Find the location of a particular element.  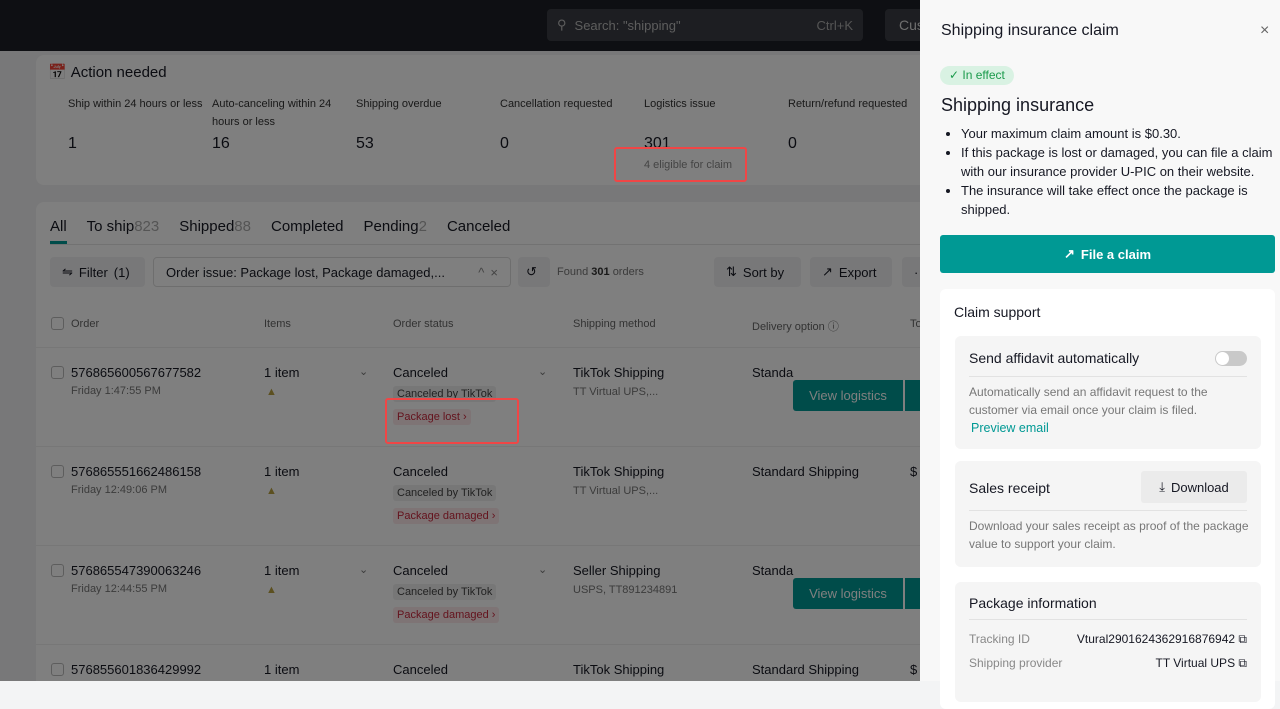

tracking-id: Vtural2901624362916876942 ⧉ is located at coordinates (1161, 639).